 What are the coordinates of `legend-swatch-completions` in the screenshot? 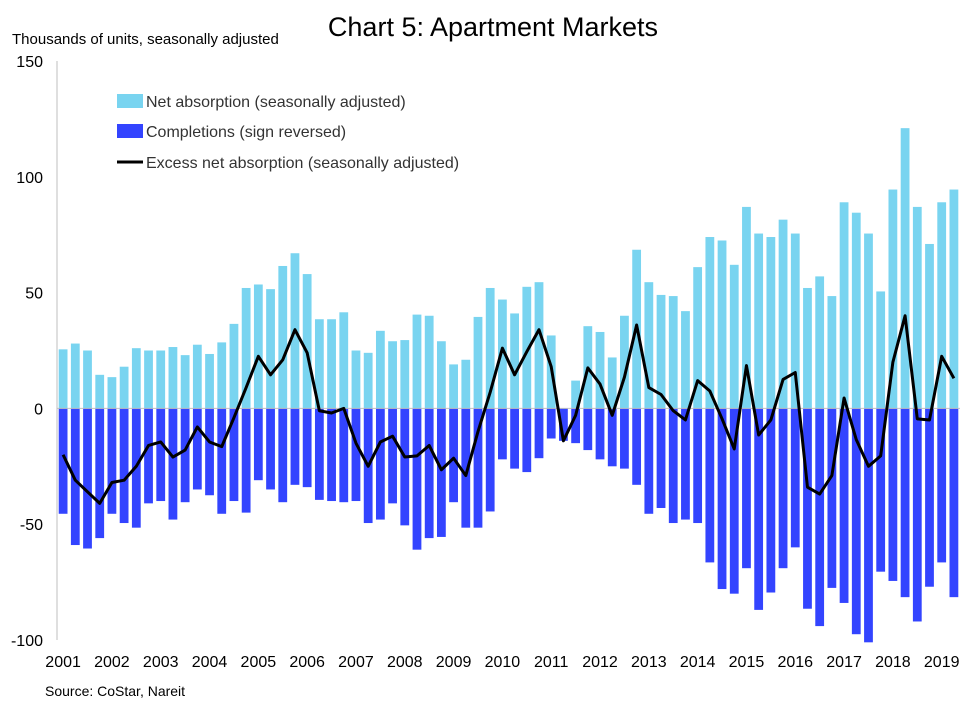 It's located at (130, 131).